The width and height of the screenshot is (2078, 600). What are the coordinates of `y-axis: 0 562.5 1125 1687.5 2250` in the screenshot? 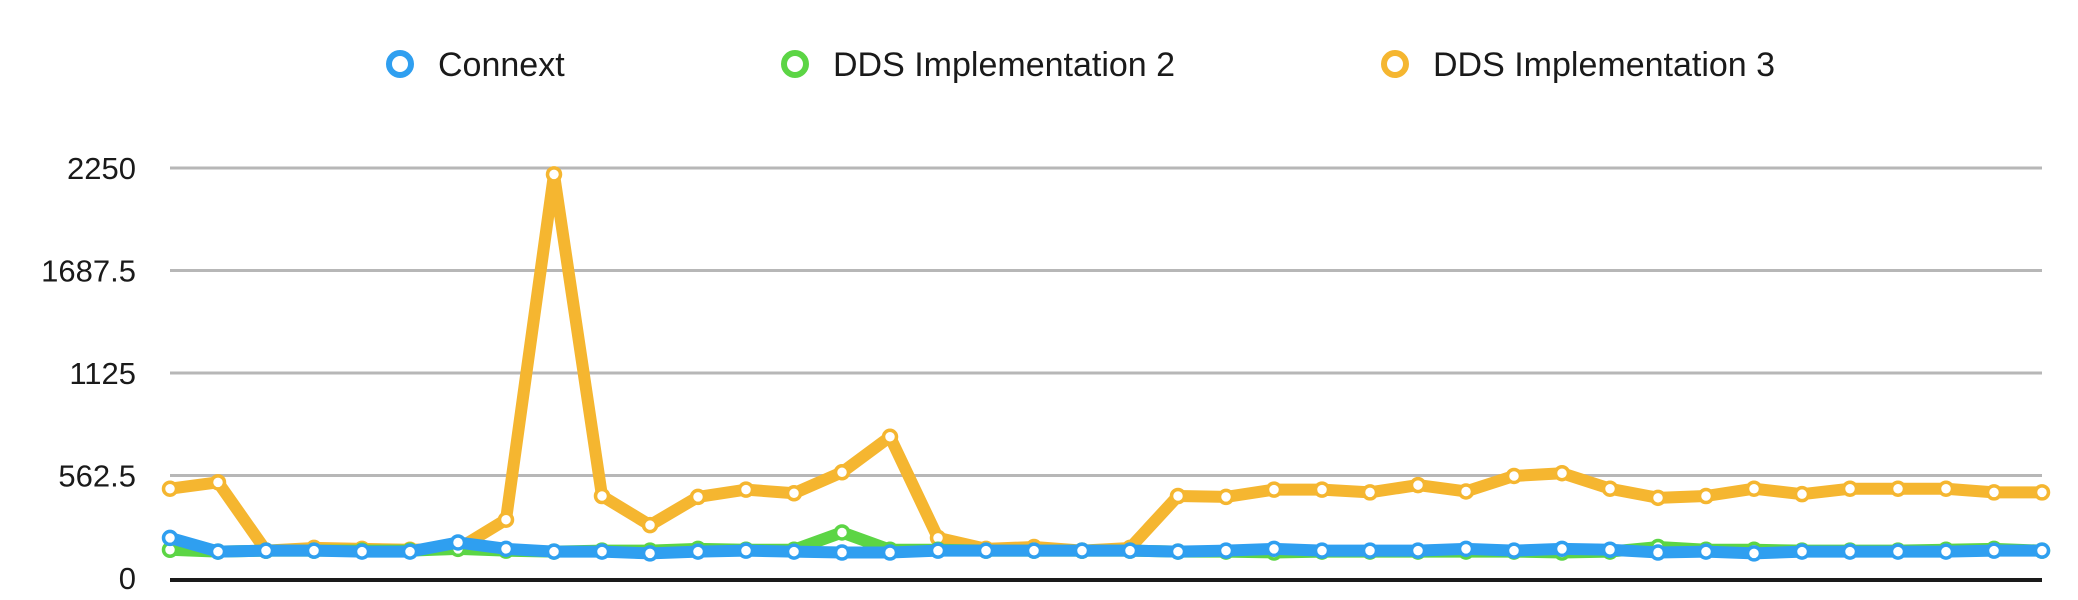 It's located at (88, 373).